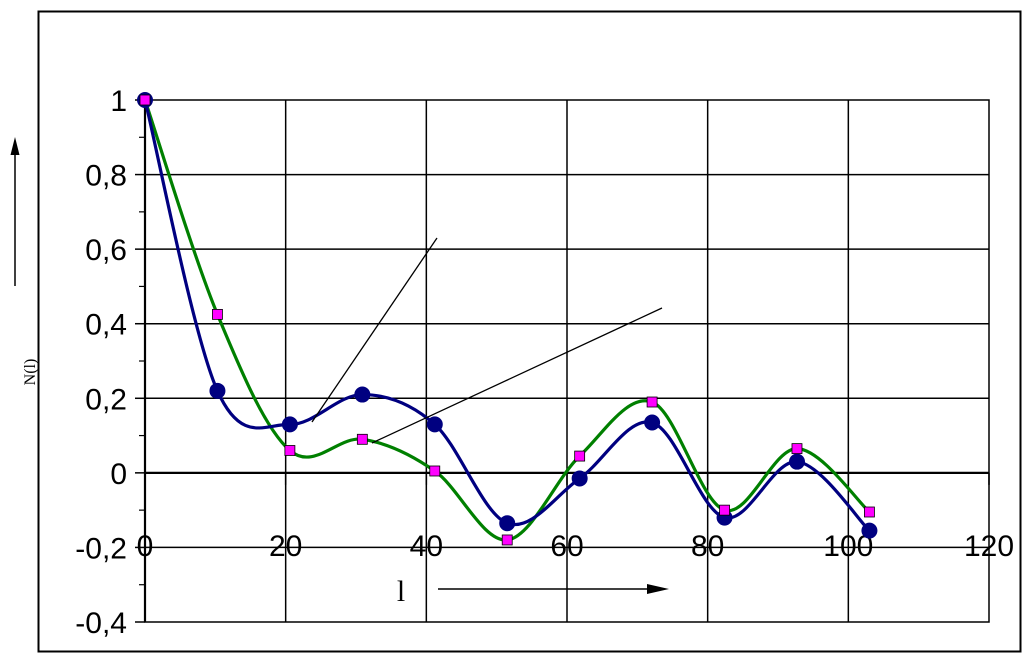 This screenshot has width=1028, height=654. I want to click on y-tick-labels: -0,4 -0,2 0 0,2 0,4 0,6 0,8 1, so click(101, 362).